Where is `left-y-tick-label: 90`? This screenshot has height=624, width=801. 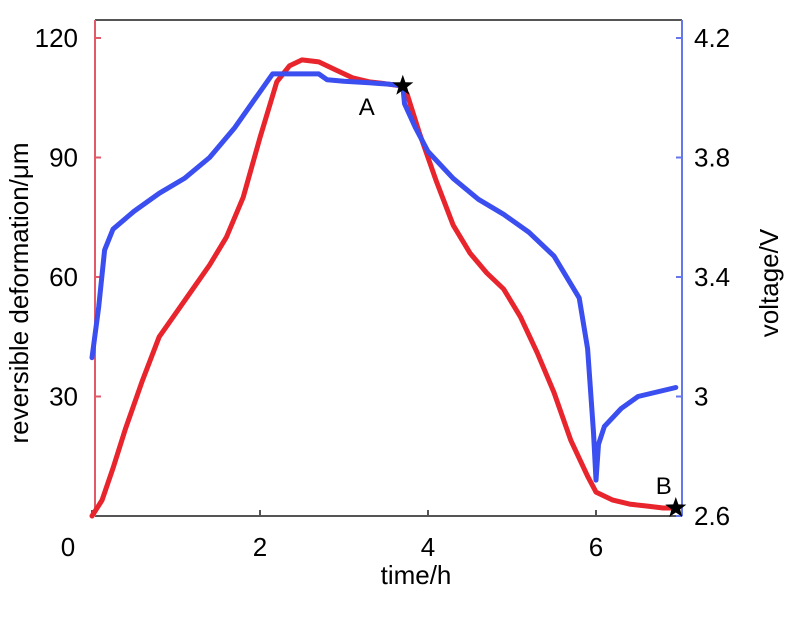 left-y-tick-label: 90 is located at coordinates (63, 158).